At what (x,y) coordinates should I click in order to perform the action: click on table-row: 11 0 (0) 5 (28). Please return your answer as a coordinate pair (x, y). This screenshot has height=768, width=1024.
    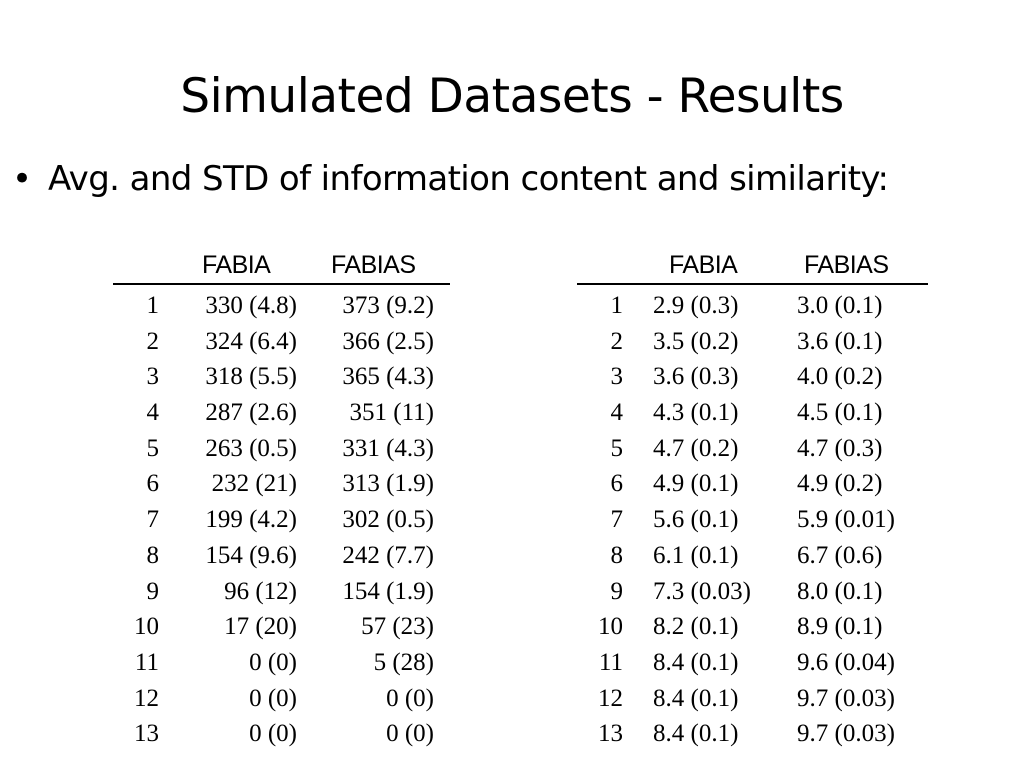
    Looking at the image, I should click on (281, 663).